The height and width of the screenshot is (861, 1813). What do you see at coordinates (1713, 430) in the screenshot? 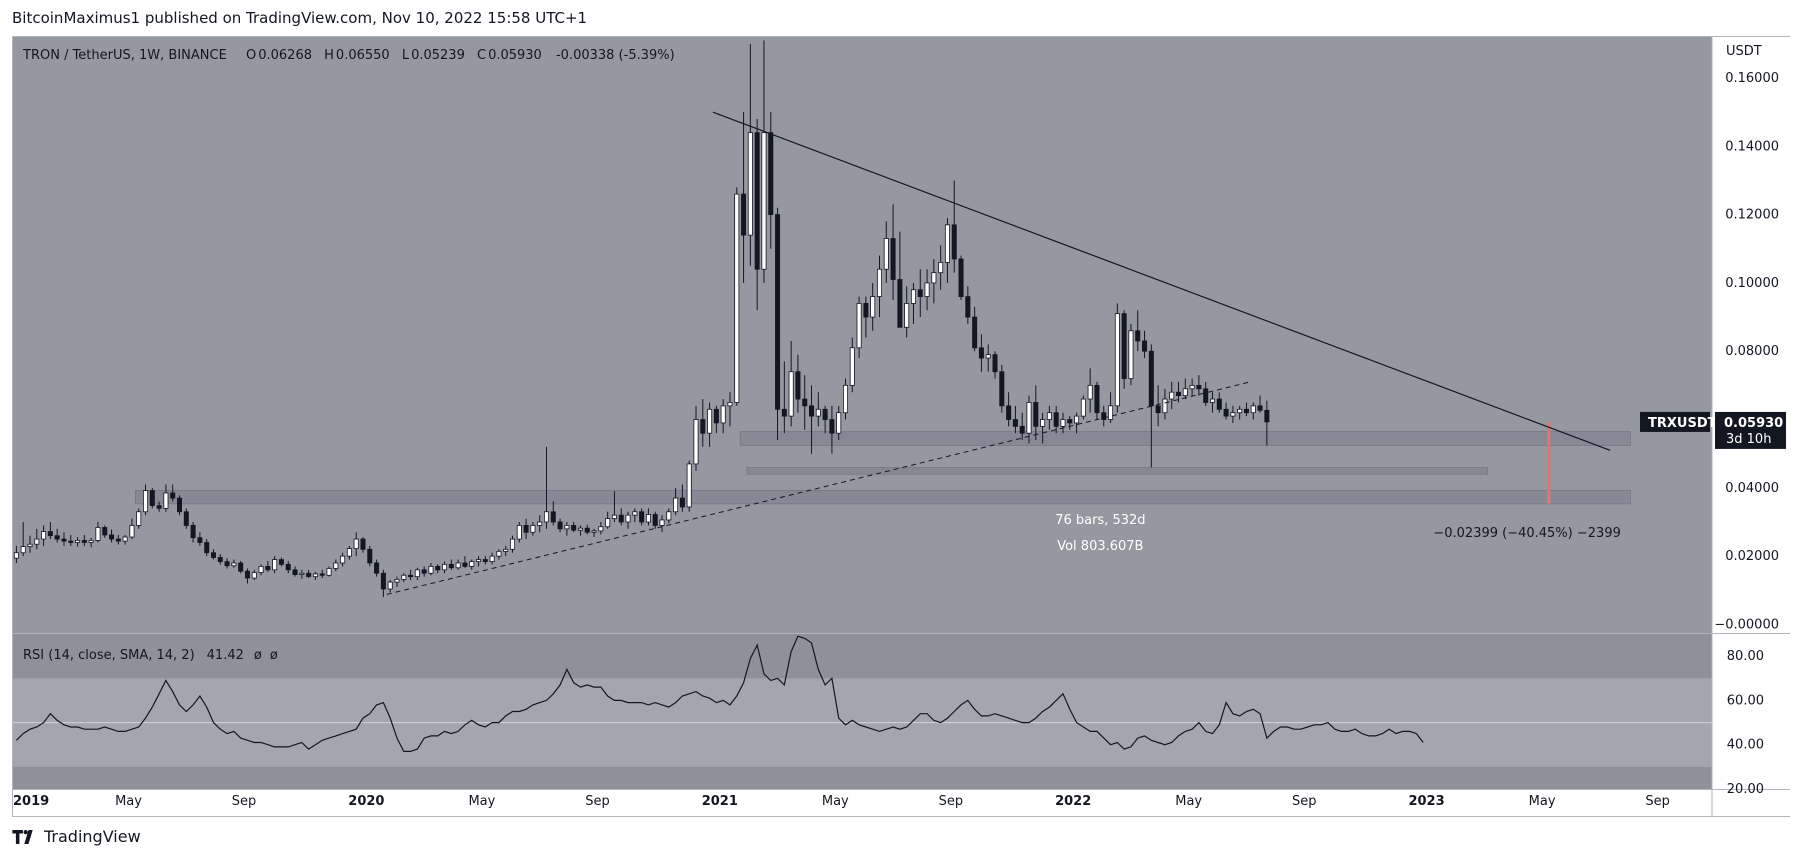
I see `last-price-tag: TRXUSDT 0.05930 3d 10h` at bounding box center [1713, 430].